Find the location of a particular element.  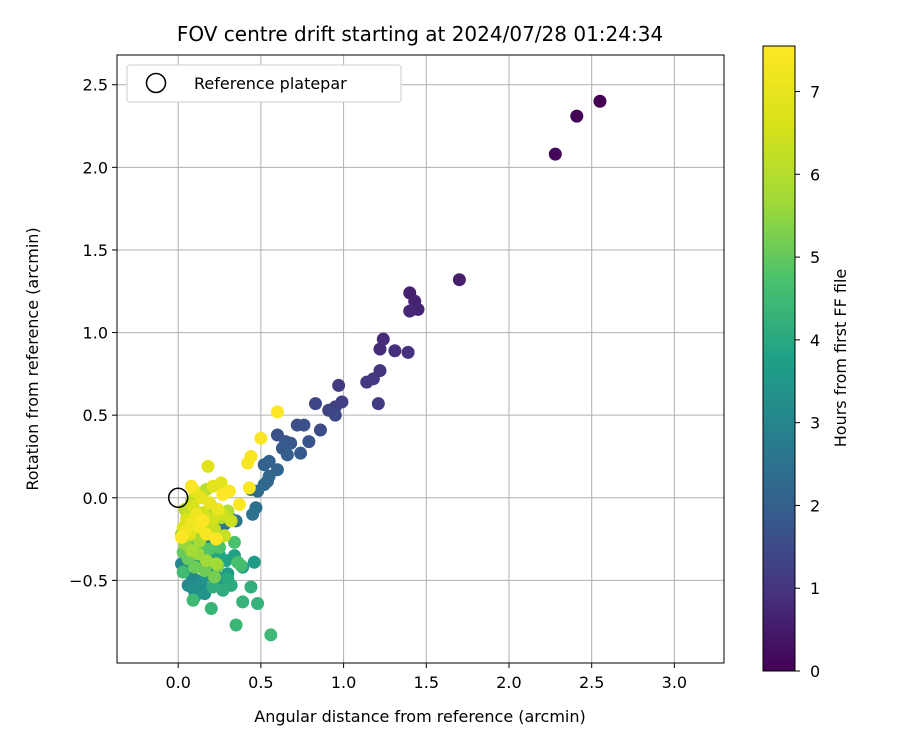

x-axis-ticks: 0.0 0.5 1.0 1.5 2.0 2.5 3.0 is located at coordinates (426, 677).